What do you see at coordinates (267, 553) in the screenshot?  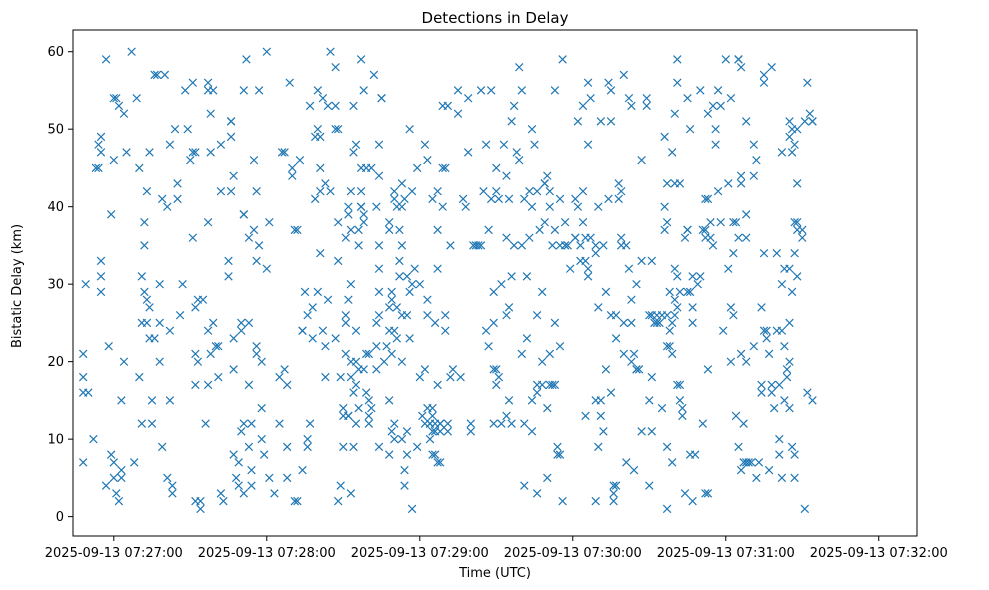 I see `x-tick-label: 2025-09-13 07:28:00` at bounding box center [267, 553].